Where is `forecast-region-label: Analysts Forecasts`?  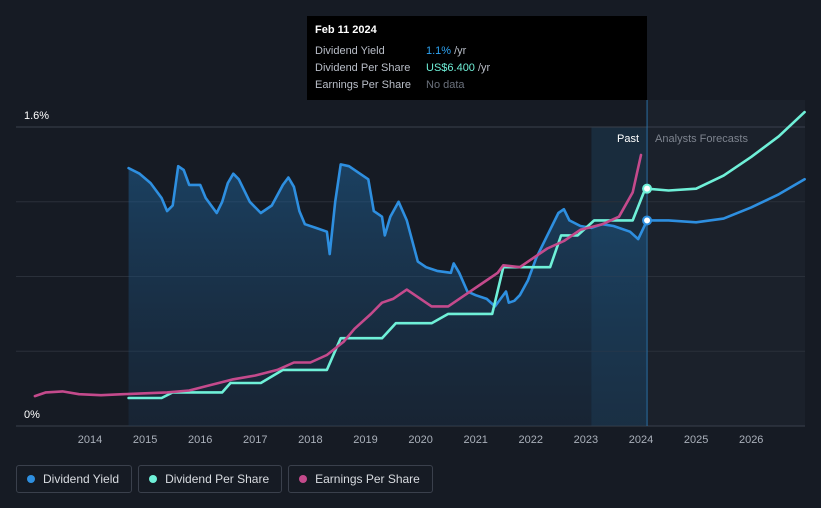 forecast-region-label: Analysts Forecasts is located at coordinates (701, 139).